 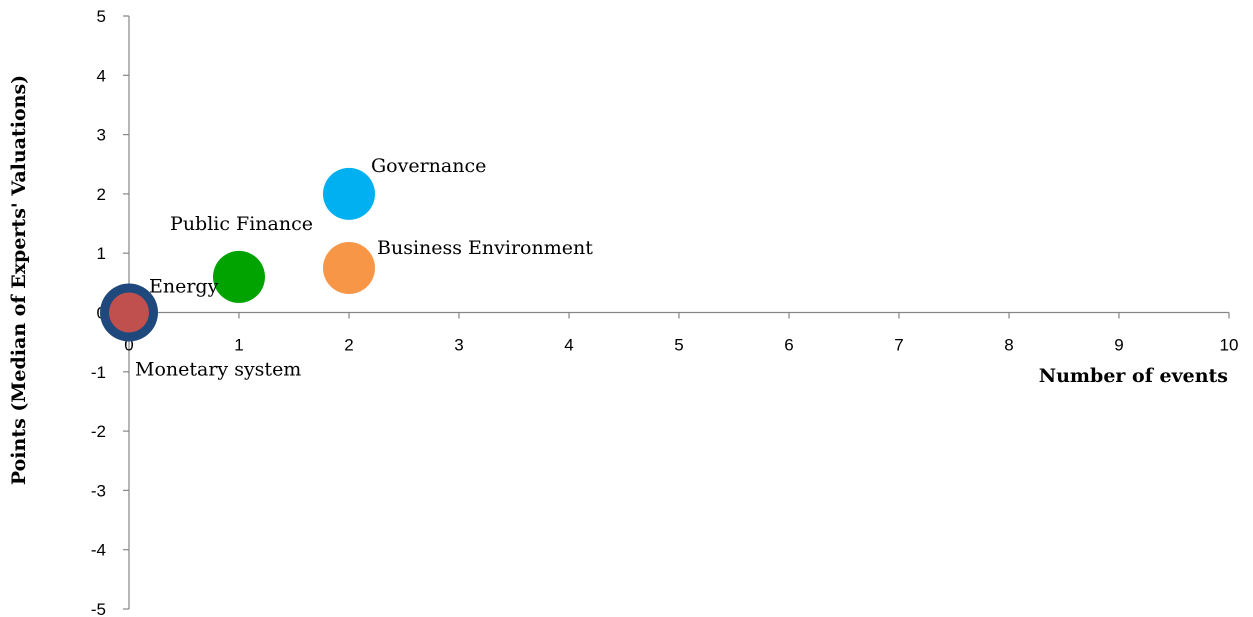 What do you see at coordinates (98, 431) in the screenshot?
I see `y-tick-label: -2` at bounding box center [98, 431].